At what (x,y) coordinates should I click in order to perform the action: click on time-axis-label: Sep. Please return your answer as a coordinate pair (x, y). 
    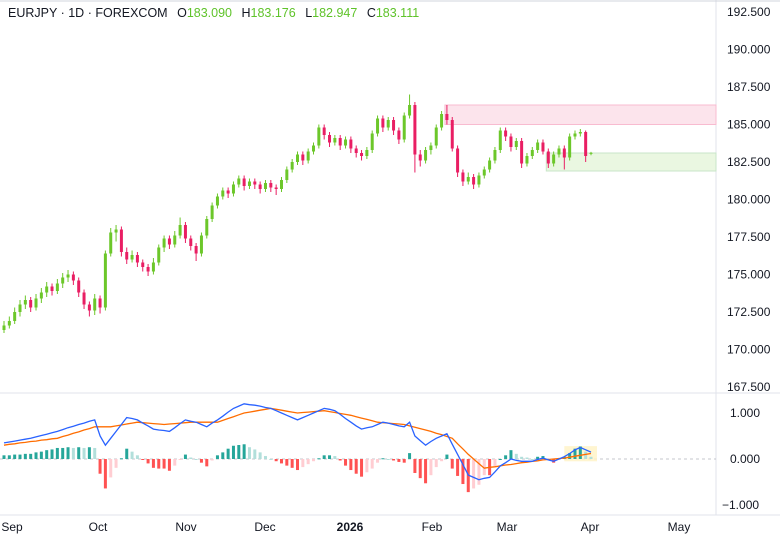
    Looking at the image, I should click on (12, 527).